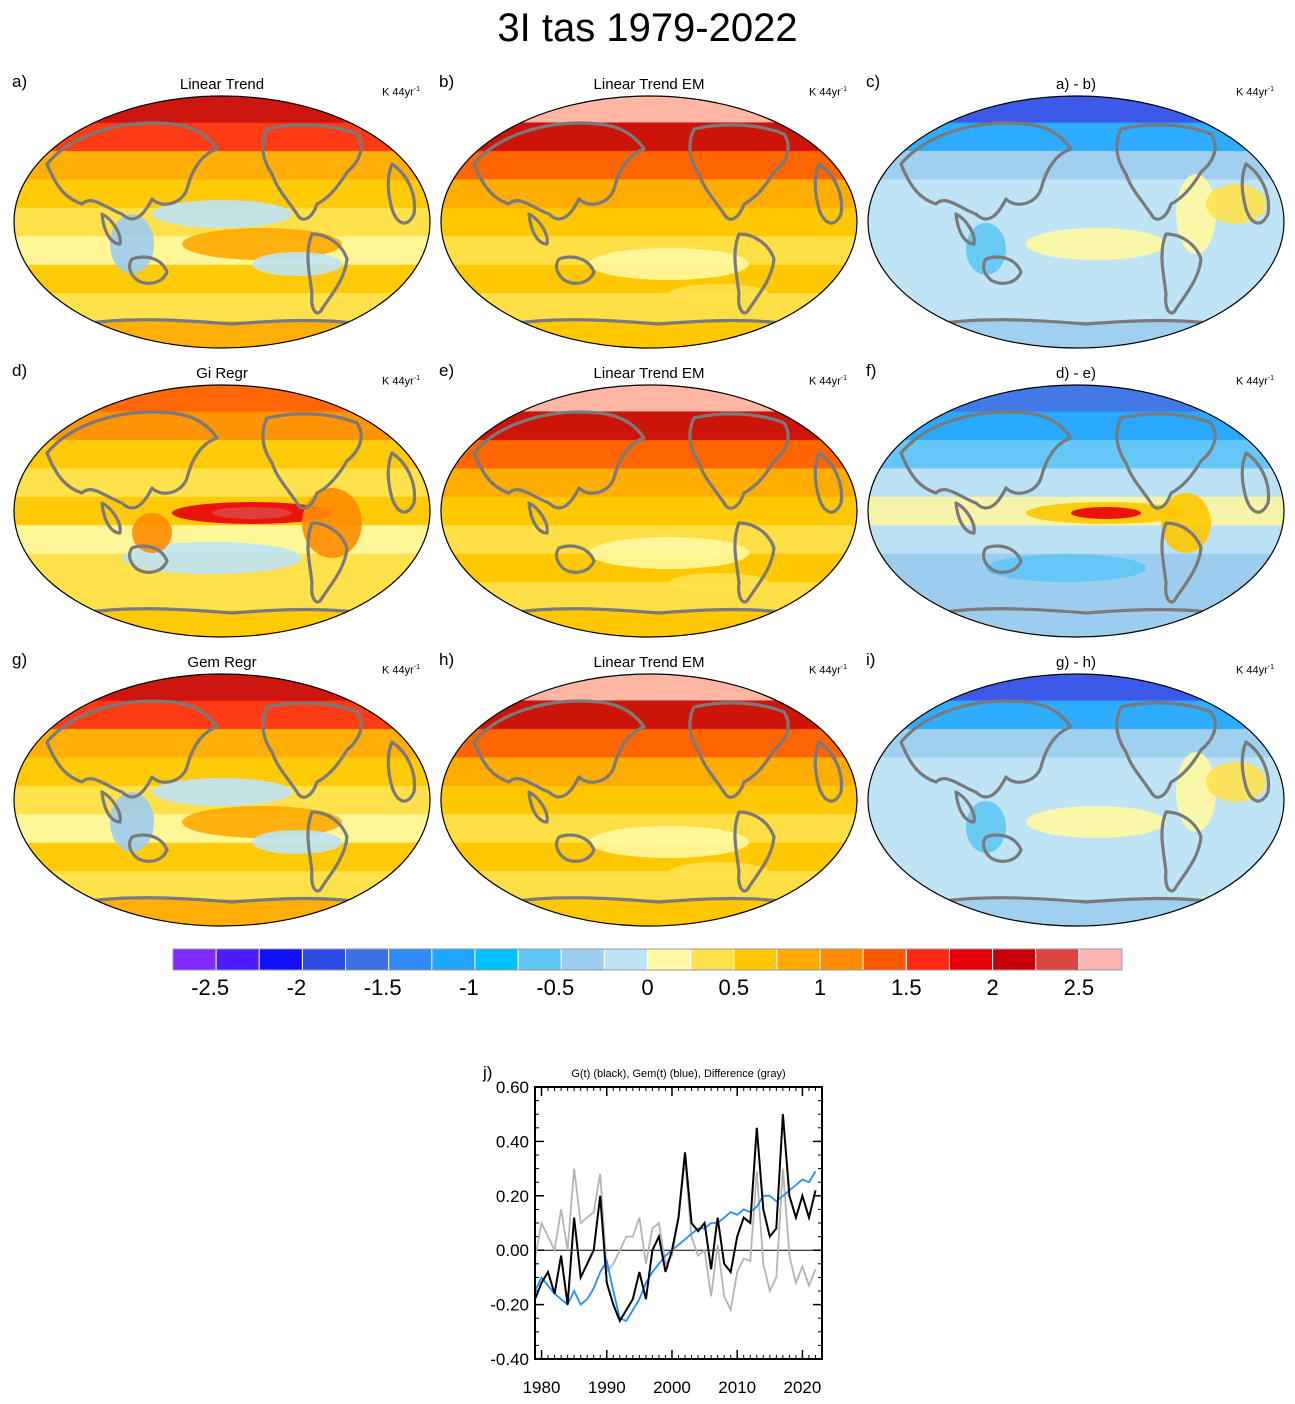 This screenshot has height=1404, width=1295. I want to click on colorbar-tick-label: 2, so click(992, 987).